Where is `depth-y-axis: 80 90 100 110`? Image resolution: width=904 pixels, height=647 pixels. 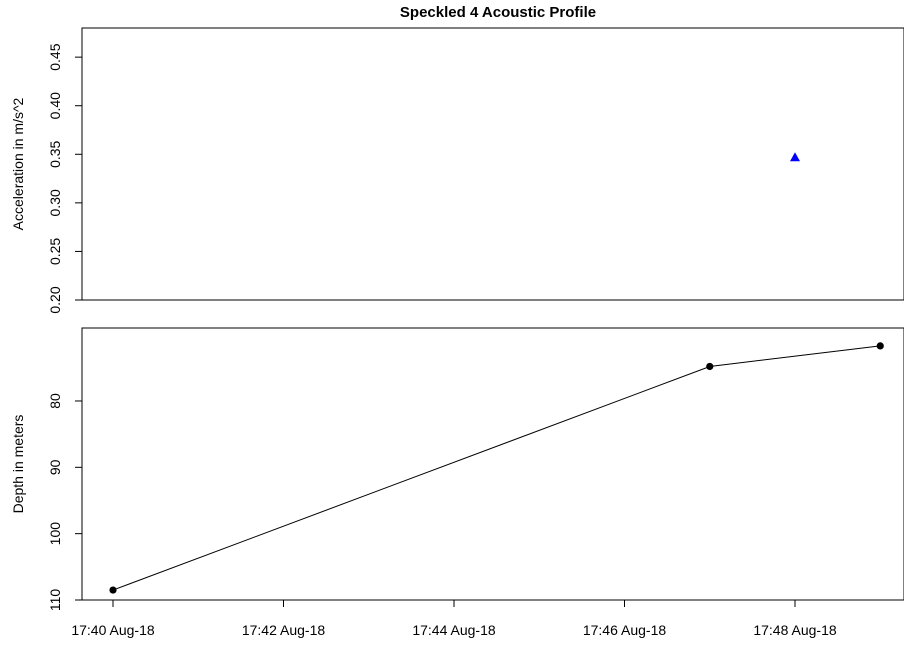
depth-y-axis: 80 90 100 110 is located at coordinates (64, 502).